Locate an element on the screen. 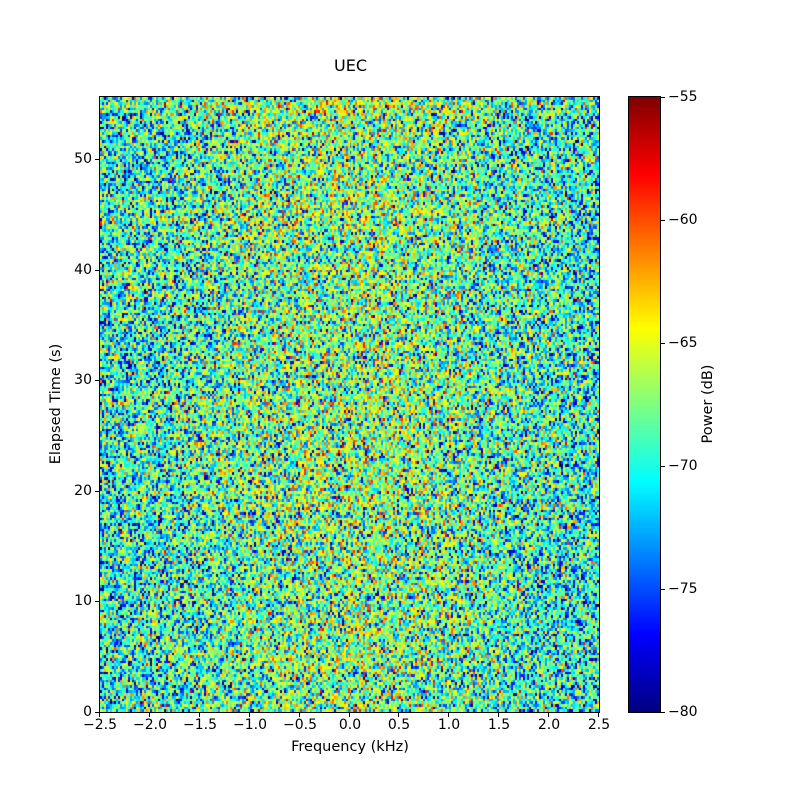 This screenshot has height=800, width=800. colorbar-tick-label: −60 is located at coordinates (683, 220).